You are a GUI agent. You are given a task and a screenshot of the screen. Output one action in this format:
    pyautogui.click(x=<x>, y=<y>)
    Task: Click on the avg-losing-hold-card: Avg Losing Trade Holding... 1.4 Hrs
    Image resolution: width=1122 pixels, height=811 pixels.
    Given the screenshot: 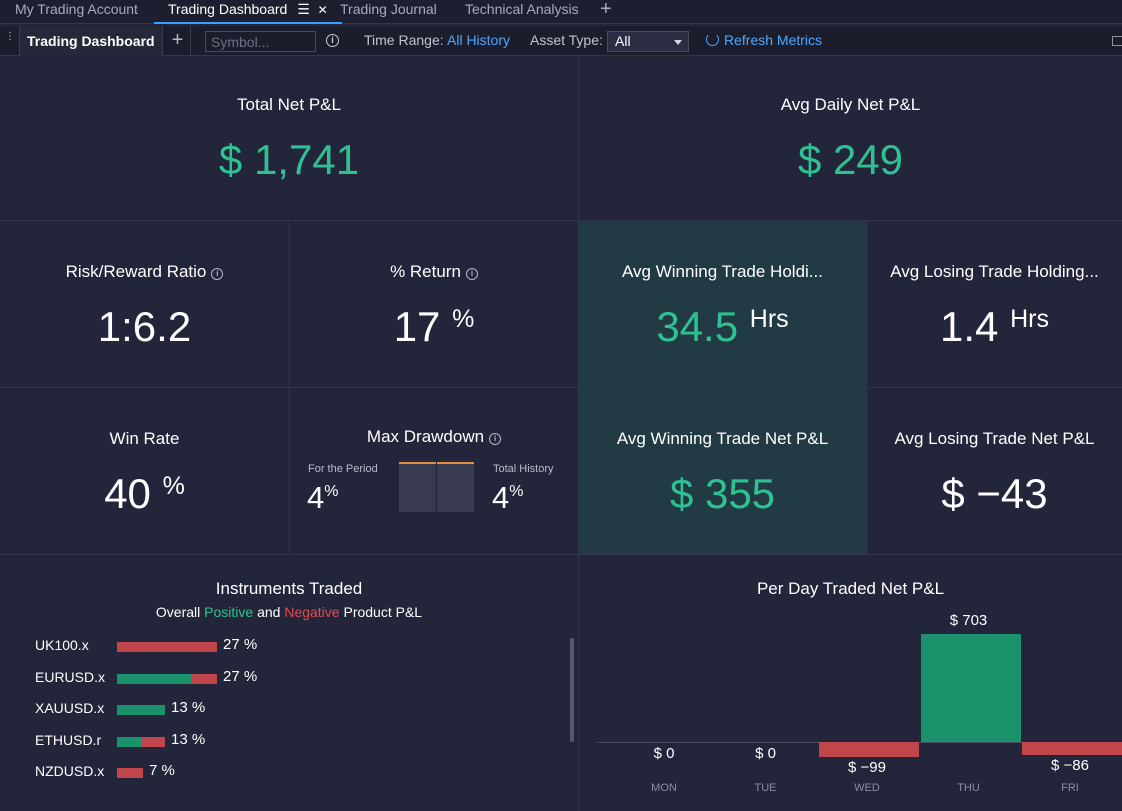 What is the action you would take?
    pyautogui.click(x=994, y=304)
    